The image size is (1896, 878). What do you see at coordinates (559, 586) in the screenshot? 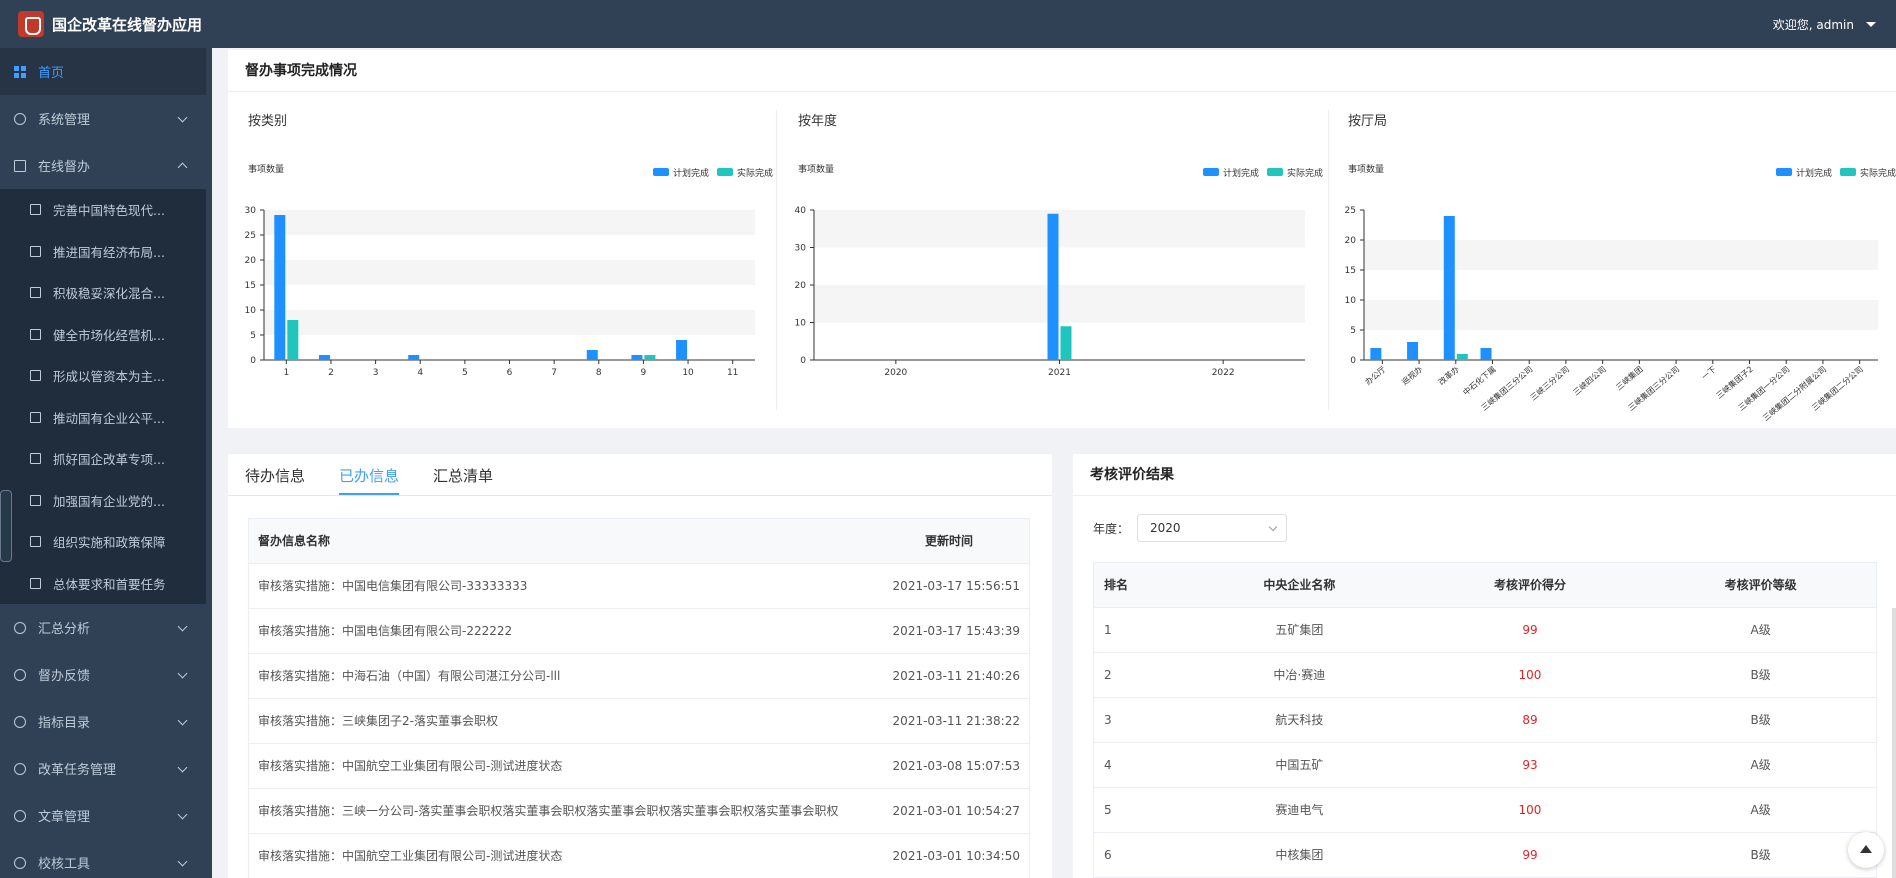
I see `row-name: 审核落实措施：中国电信集团有限公司-33333333` at bounding box center [559, 586].